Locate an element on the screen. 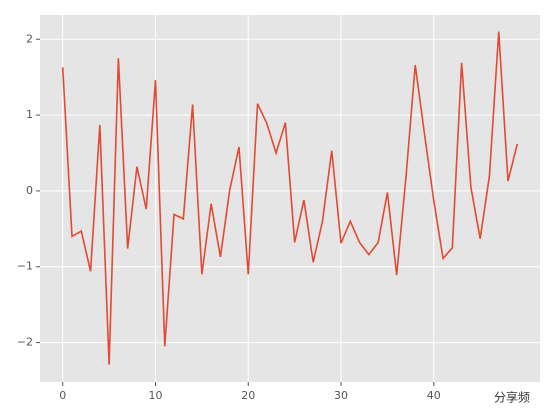 The width and height of the screenshot is (554, 415). x-tick-label: 30 is located at coordinates (341, 395).